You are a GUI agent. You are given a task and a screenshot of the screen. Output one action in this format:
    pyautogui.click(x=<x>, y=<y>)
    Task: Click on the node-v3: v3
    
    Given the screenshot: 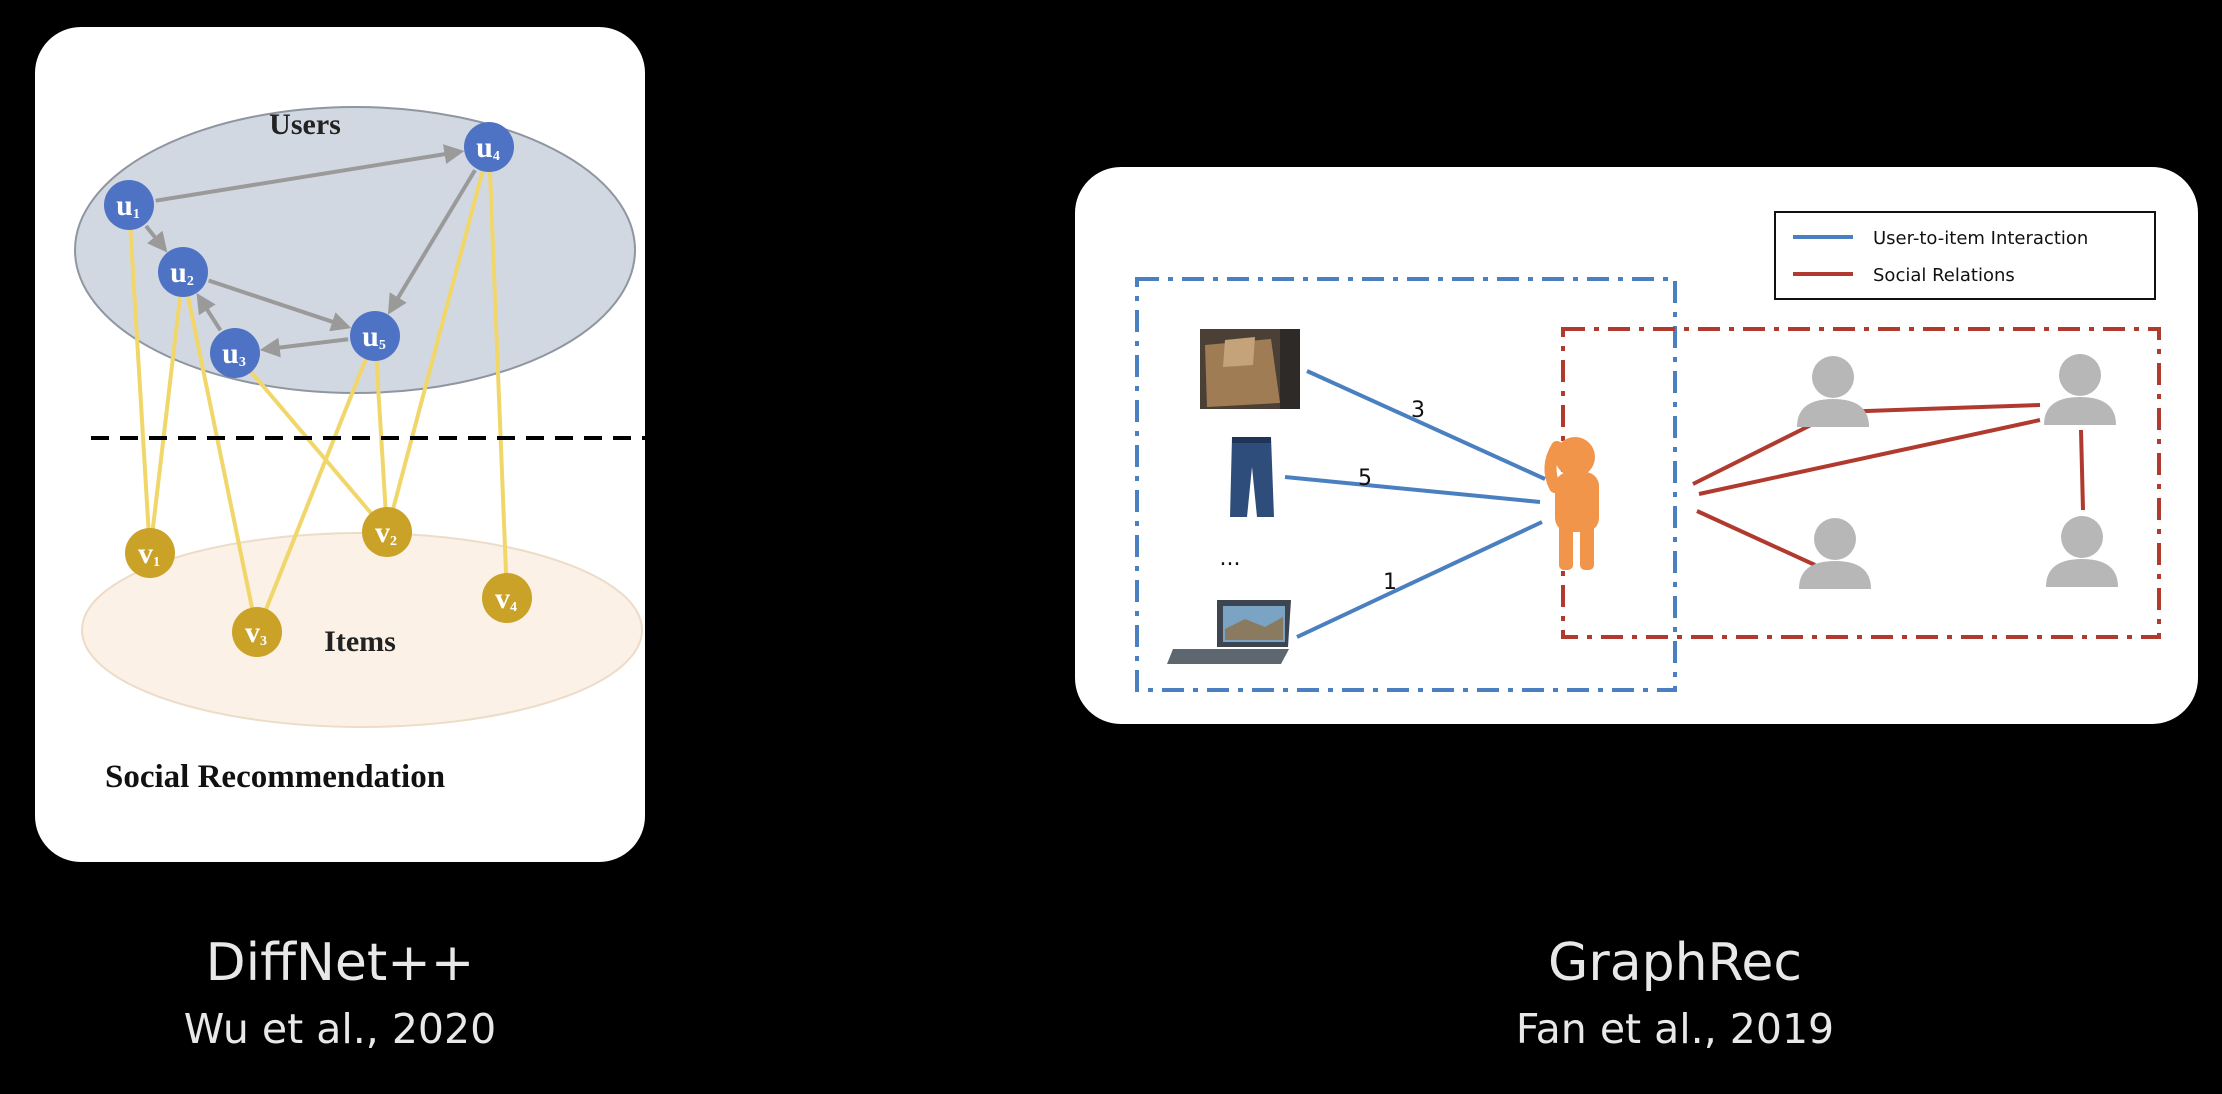 What is the action you would take?
    pyautogui.click(x=257, y=632)
    